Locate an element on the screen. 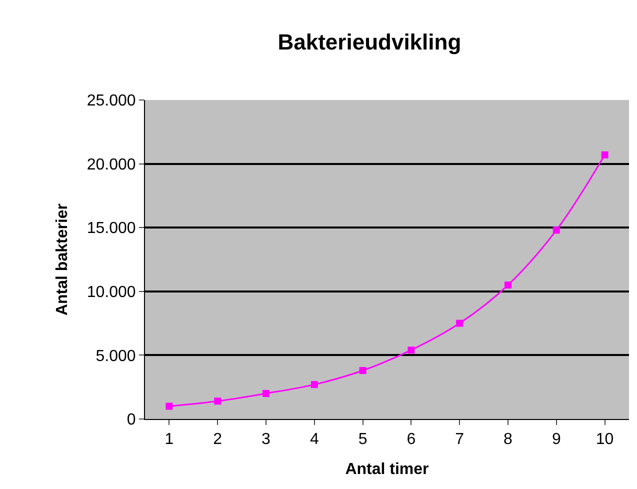 The width and height of the screenshot is (637, 489). y-tick-label: 10.000 is located at coordinates (111, 292).